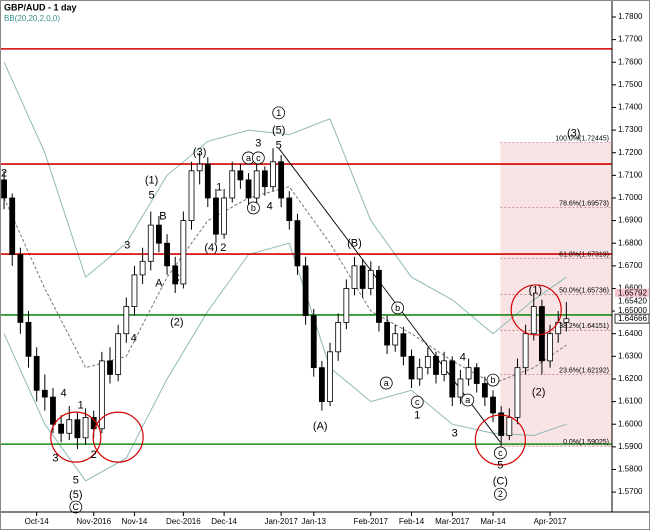 Image resolution: width=650 pixels, height=530 pixels. I want to click on fib-label: 50.0%(1.65736), so click(584, 290).